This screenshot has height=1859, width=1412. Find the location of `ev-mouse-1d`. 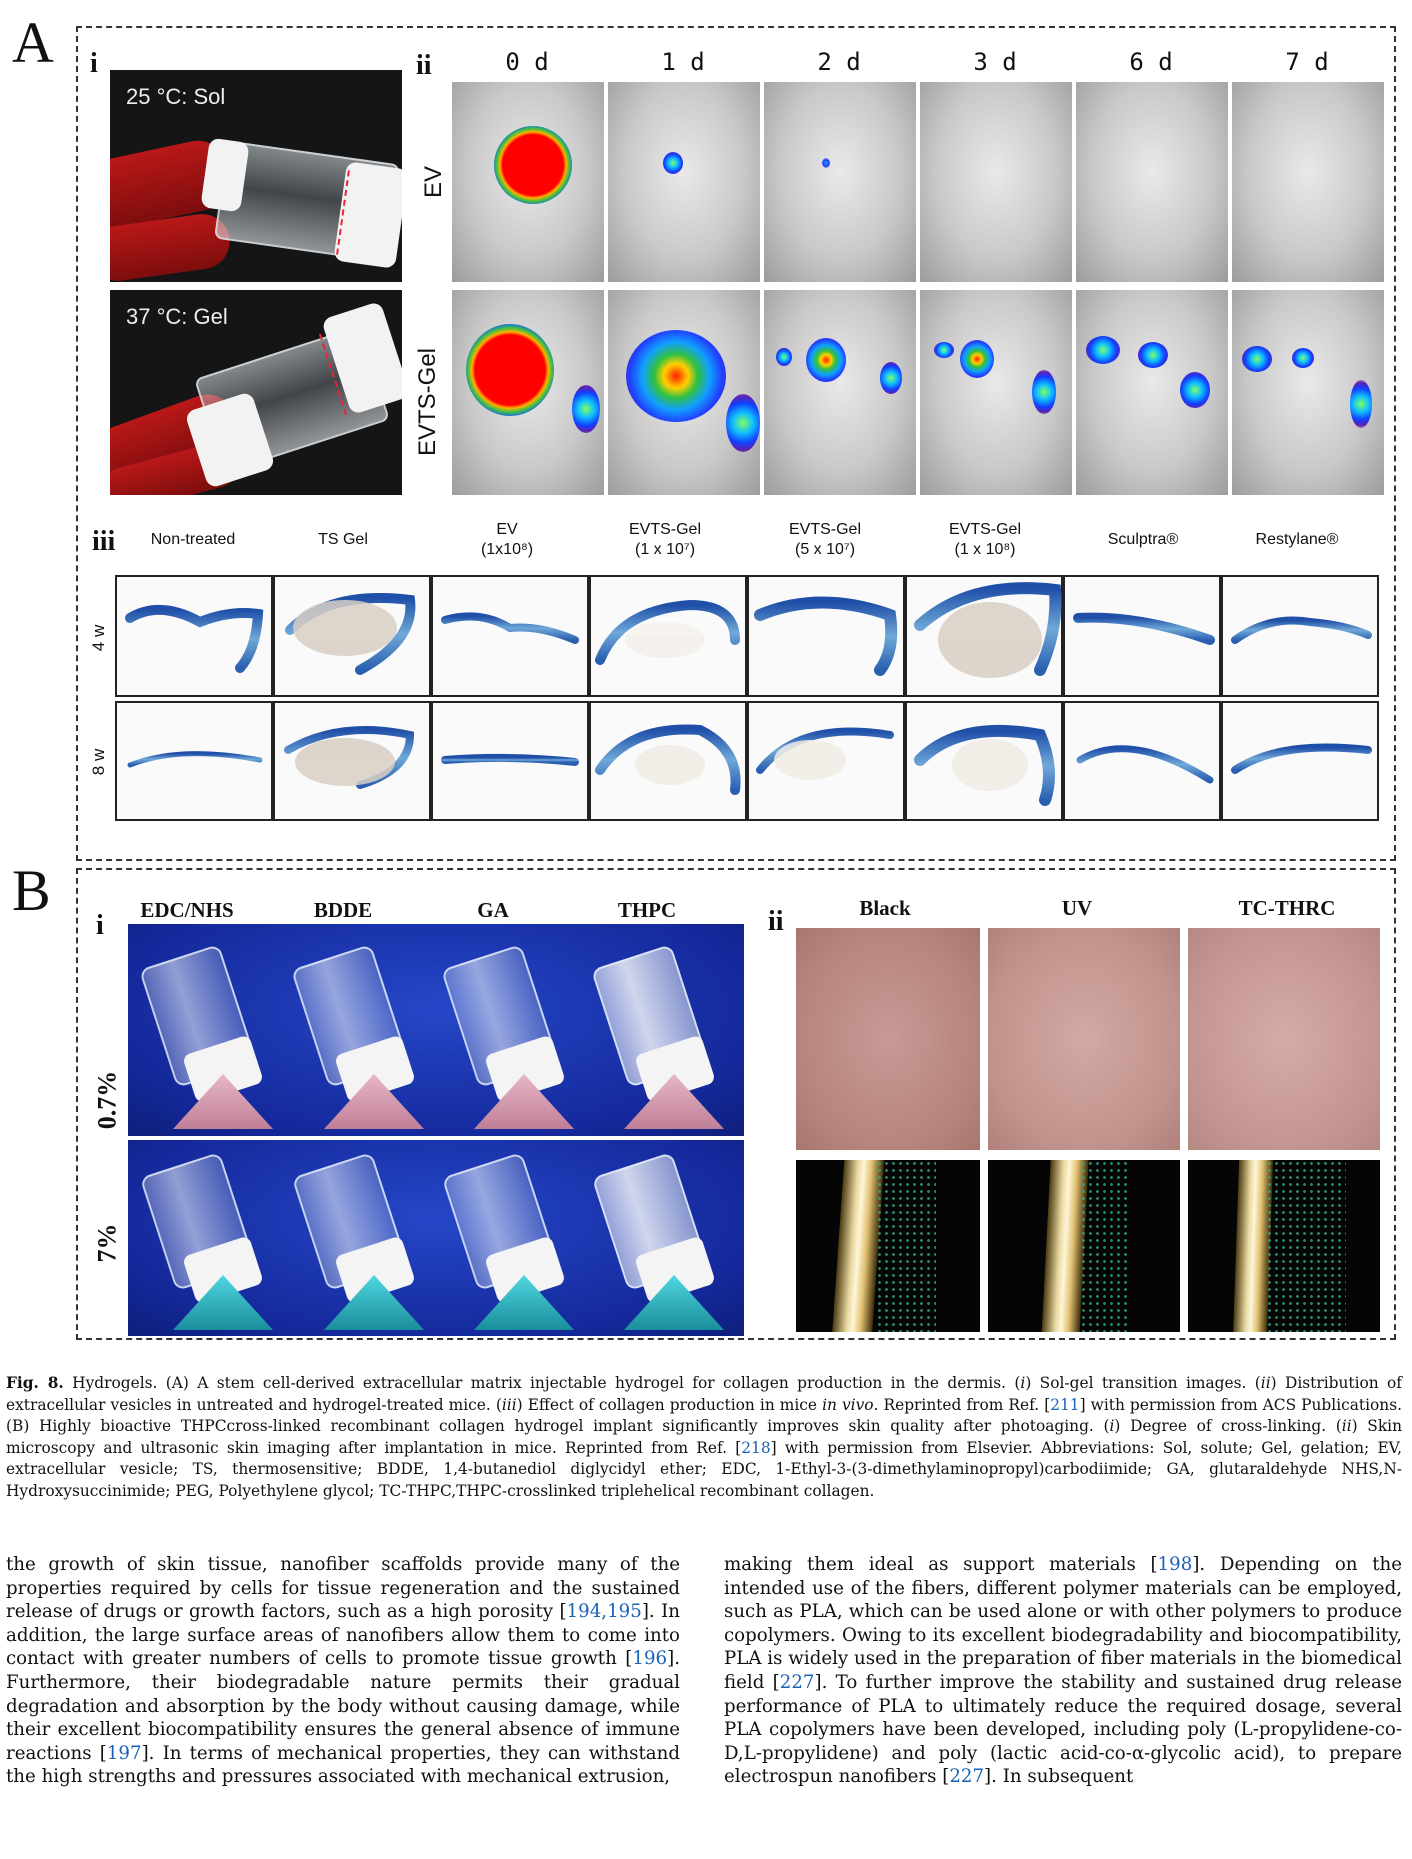

ev-mouse-1d is located at coordinates (684, 182).